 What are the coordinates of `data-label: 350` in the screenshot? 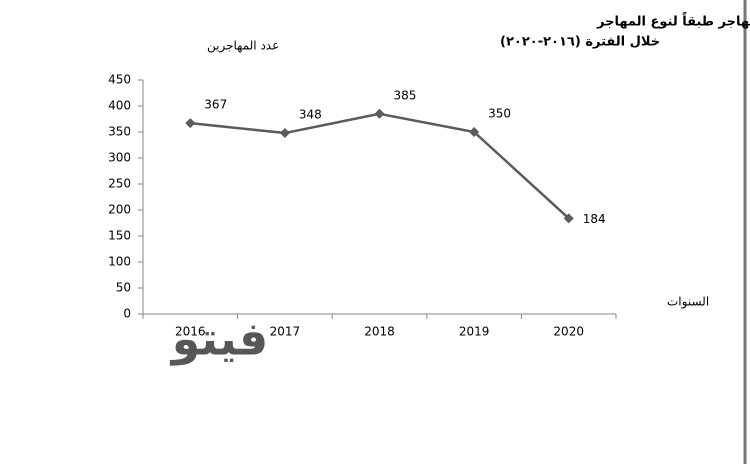 It's located at (499, 114).